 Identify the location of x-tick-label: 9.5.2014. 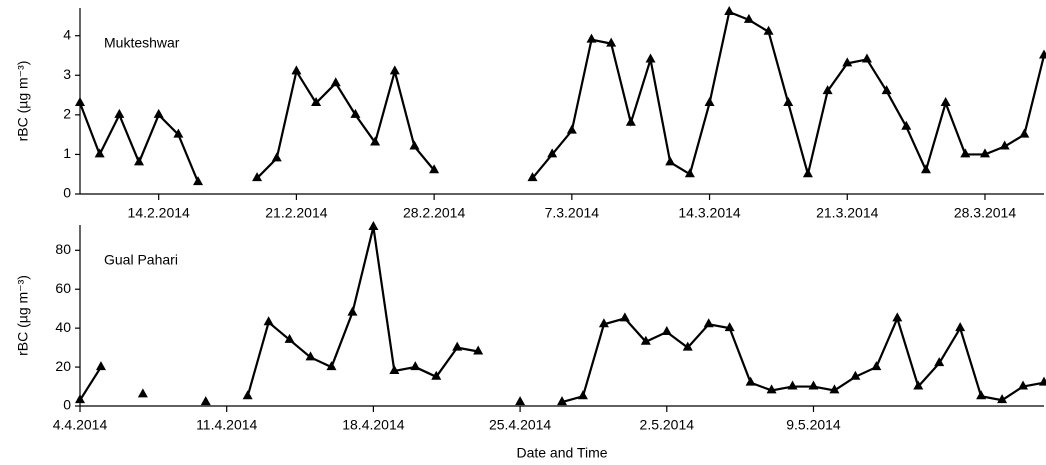
(813, 425).